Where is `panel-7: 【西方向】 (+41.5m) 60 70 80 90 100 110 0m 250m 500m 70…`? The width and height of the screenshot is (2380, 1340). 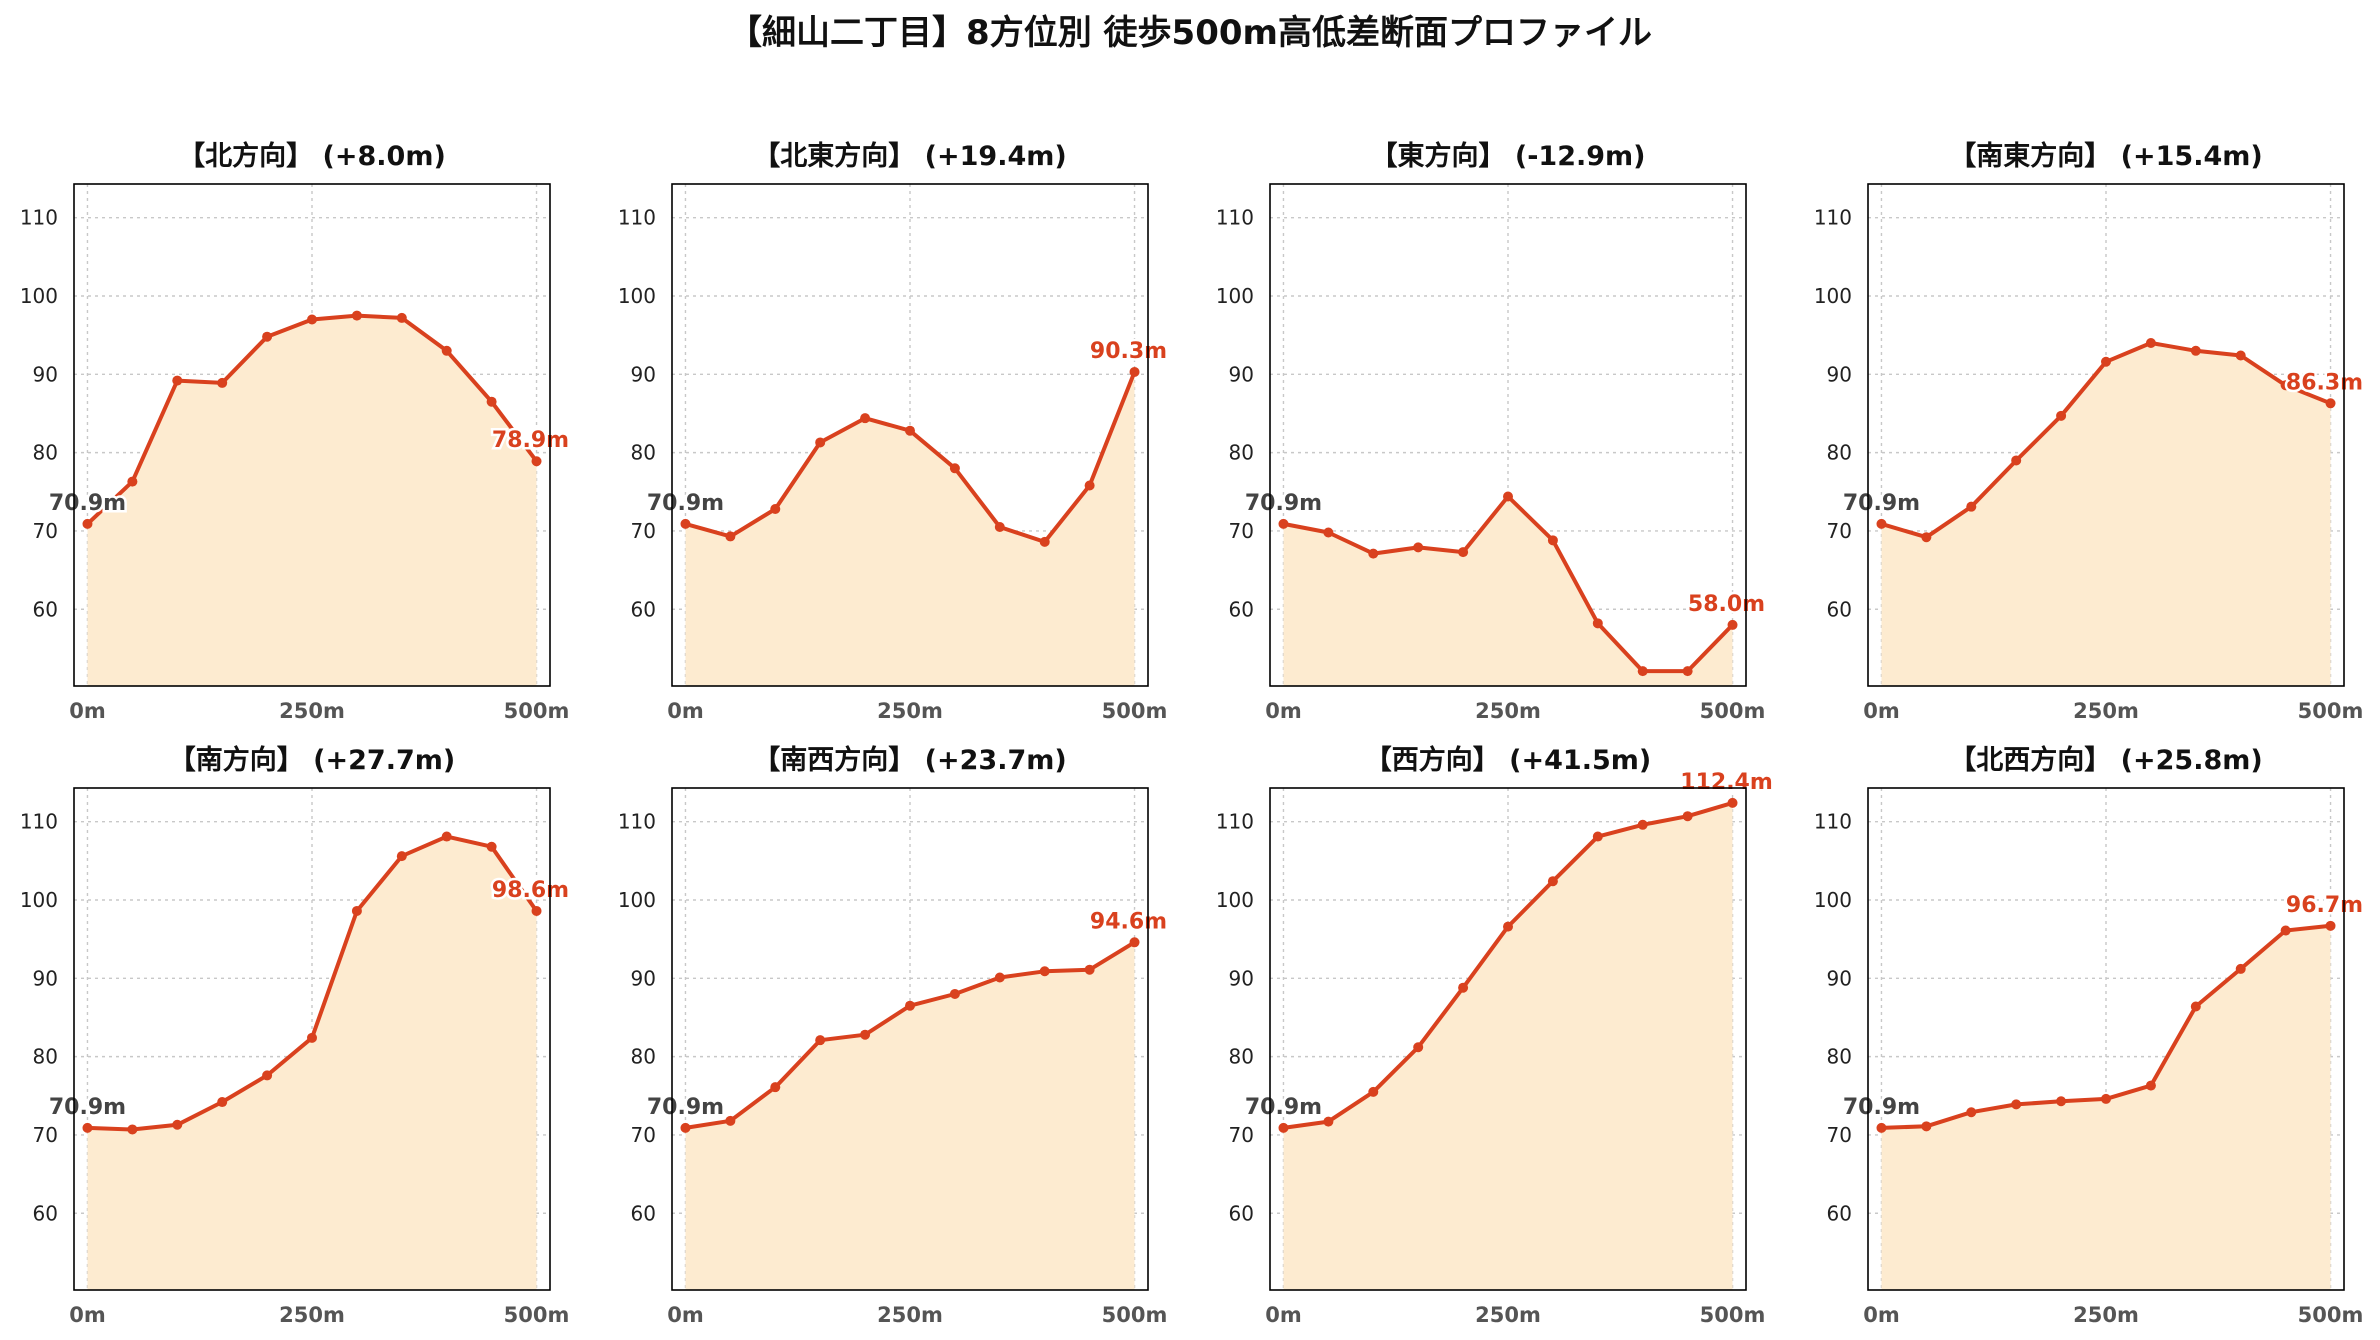
panel-7: 【西方向】 (+41.5m) 60 70 80 90 100 110 0m 250m 500m 70… is located at coordinates (1495, 1035).